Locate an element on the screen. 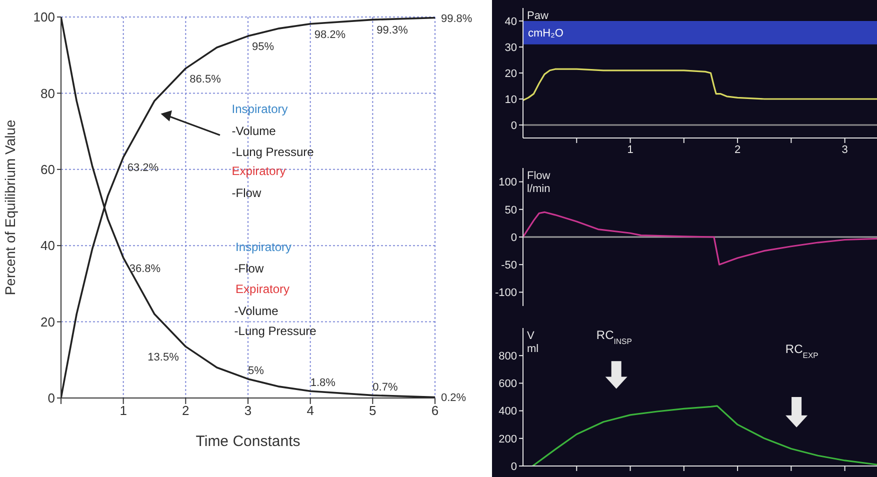  data-label: 63.2% is located at coordinates (143, 168).